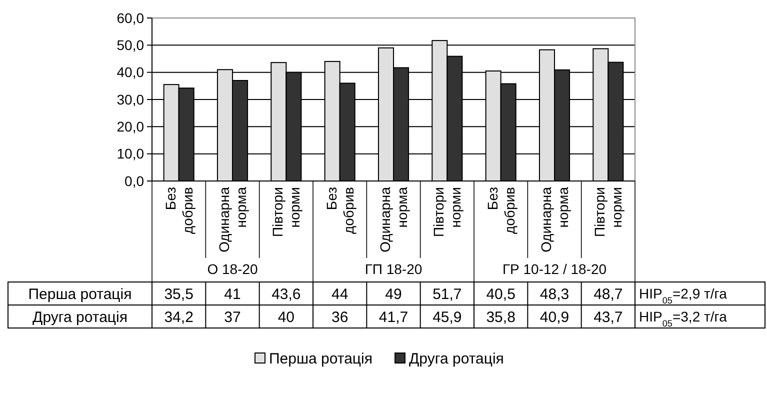 The image size is (767, 414). I want to click on data-label: 41, so click(232, 294).